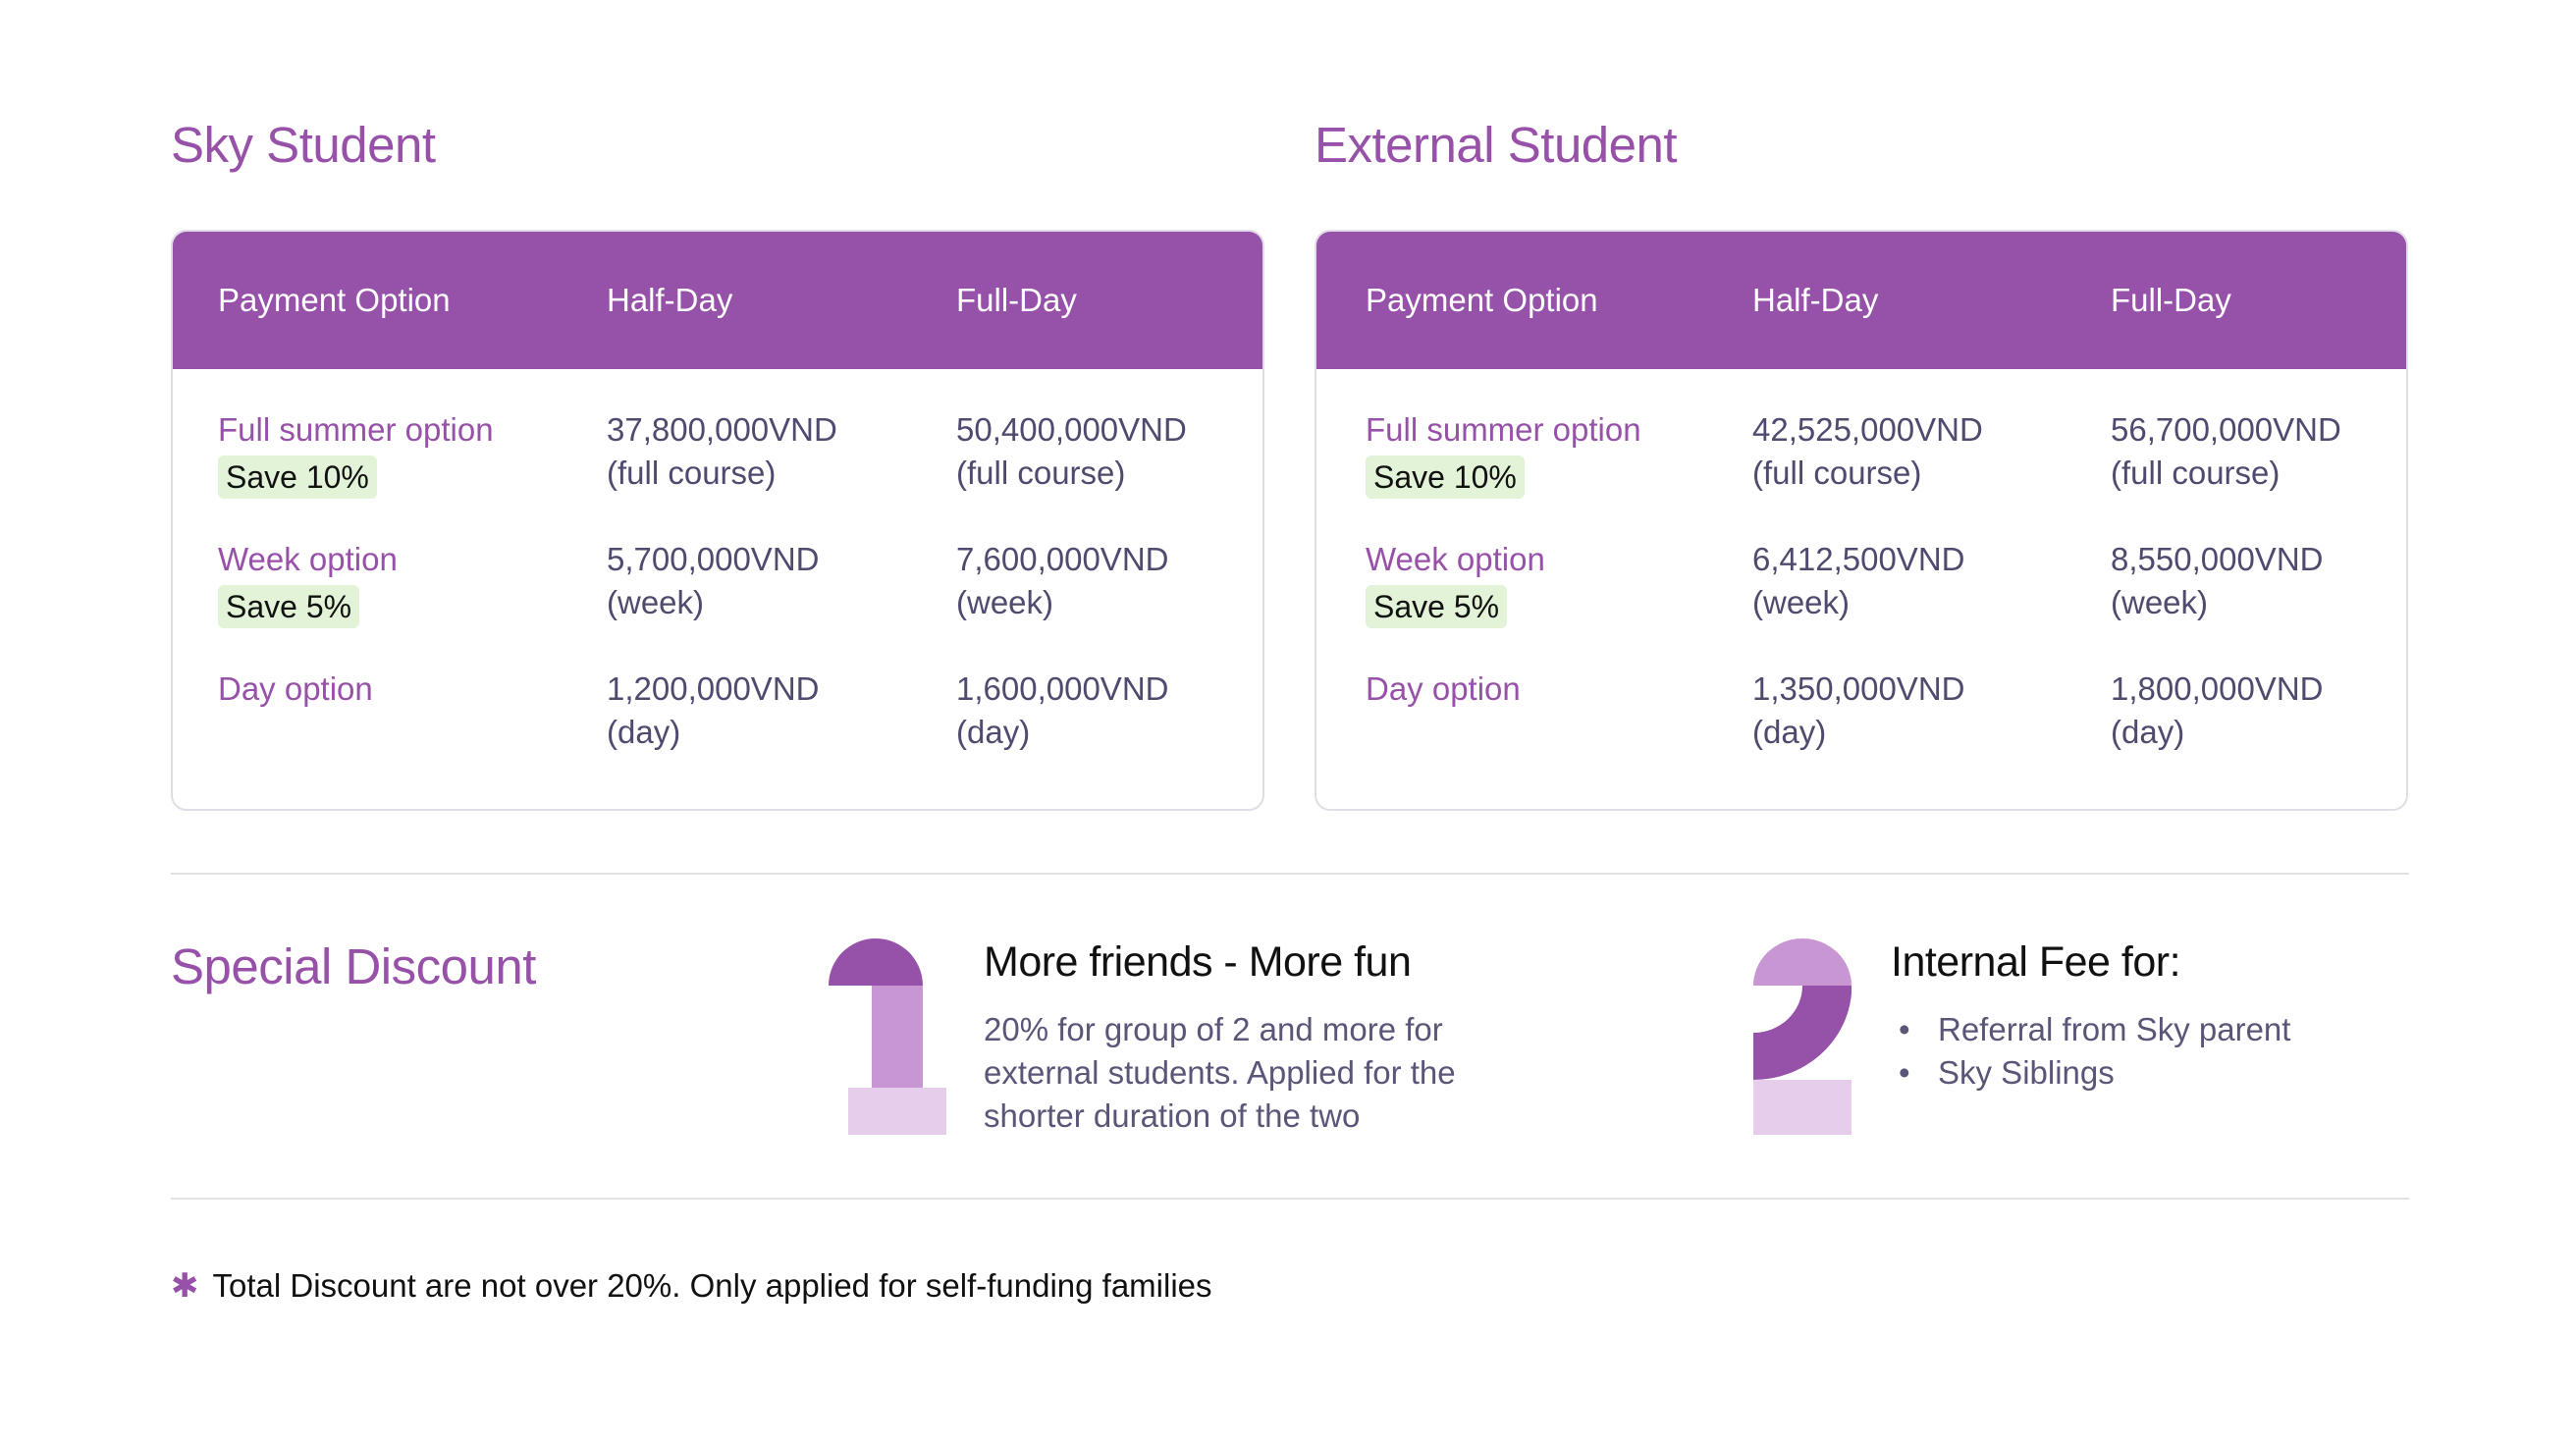 The height and width of the screenshot is (1445, 2576). I want to click on sky-student-title: Sky Student, so click(303, 145).